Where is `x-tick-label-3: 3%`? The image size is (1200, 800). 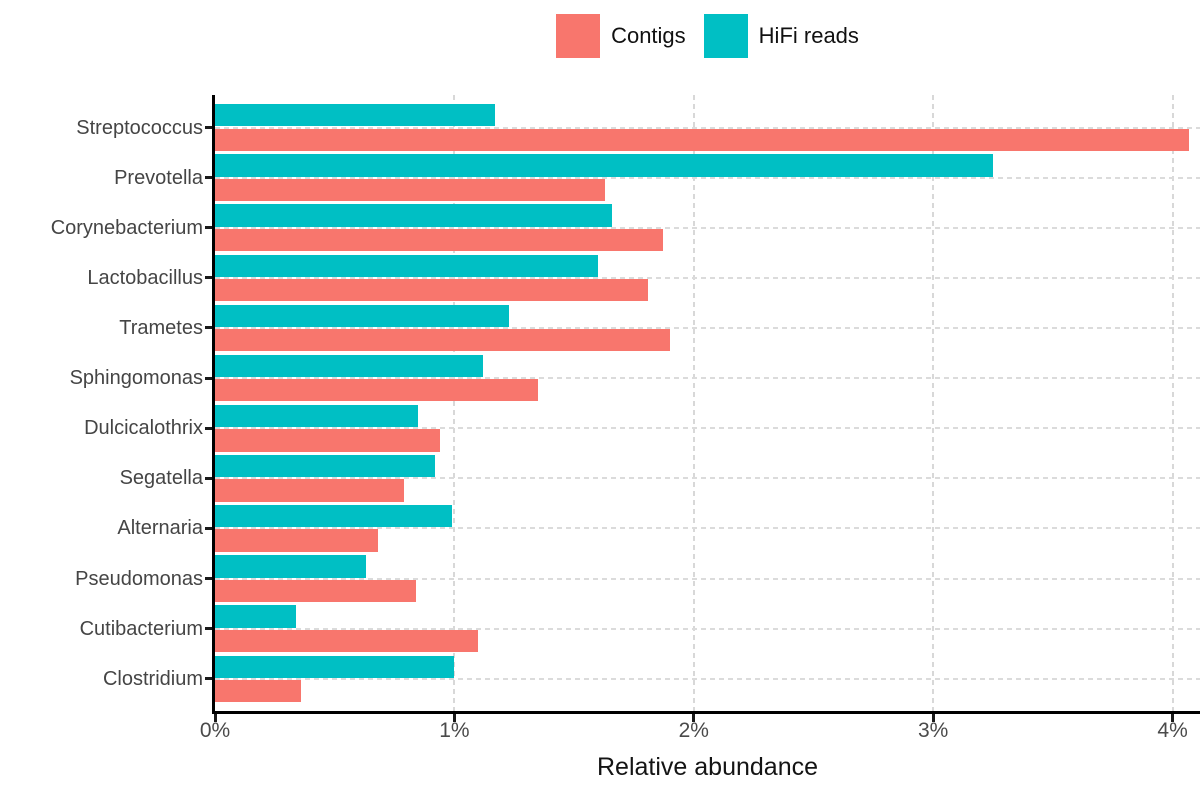
x-tick-label-3: 3% is located at coordinates (933, 730).